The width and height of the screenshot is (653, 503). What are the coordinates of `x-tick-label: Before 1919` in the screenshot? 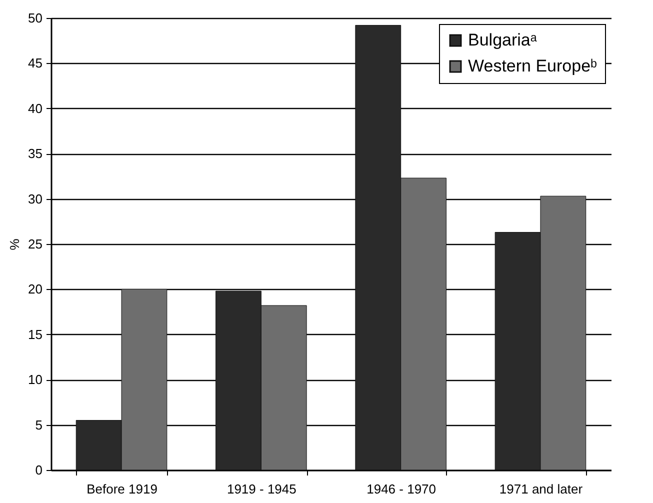 It's located at (122, 489).